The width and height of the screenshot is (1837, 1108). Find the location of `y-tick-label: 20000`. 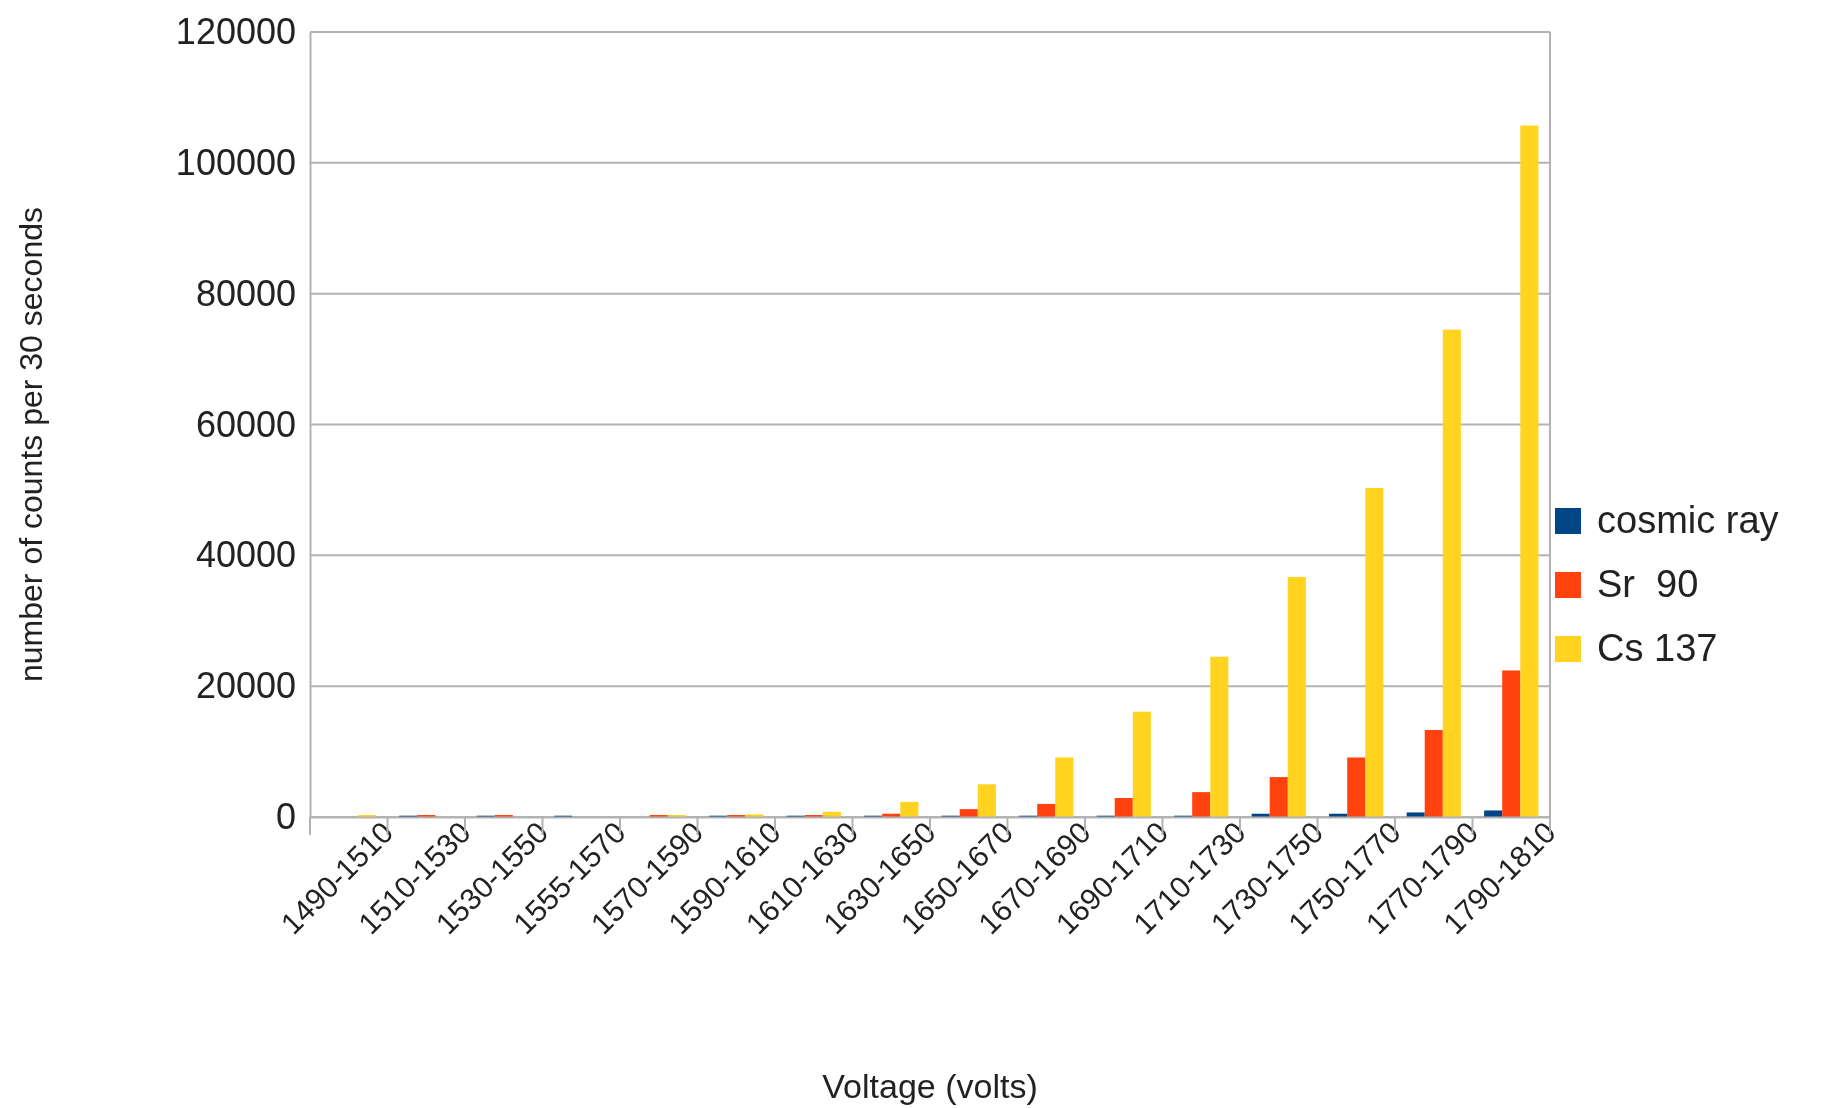

y-tick-label: 20000 is located at coordinates (245, 686).